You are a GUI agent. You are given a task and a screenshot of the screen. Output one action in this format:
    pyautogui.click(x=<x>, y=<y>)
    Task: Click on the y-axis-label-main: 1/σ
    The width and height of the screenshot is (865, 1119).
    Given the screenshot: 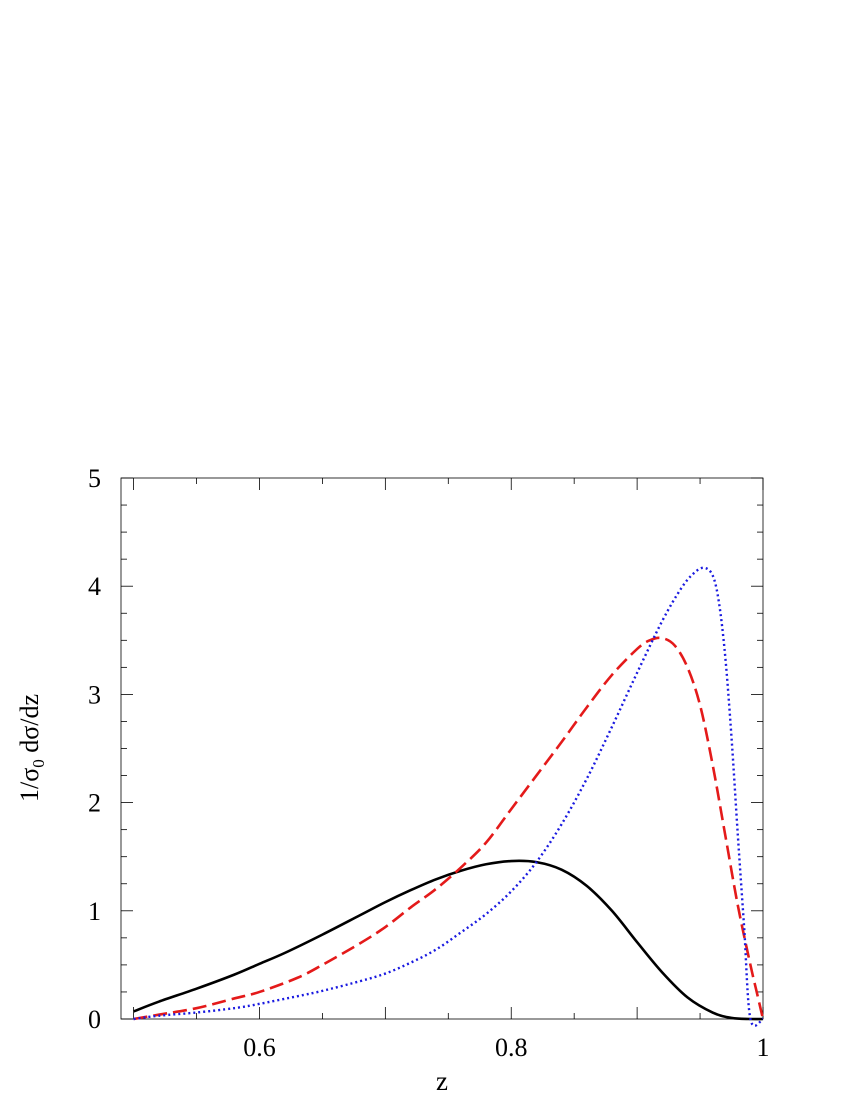 What is the action you would take?
    pyautogui.click(x=29, y=785)
    